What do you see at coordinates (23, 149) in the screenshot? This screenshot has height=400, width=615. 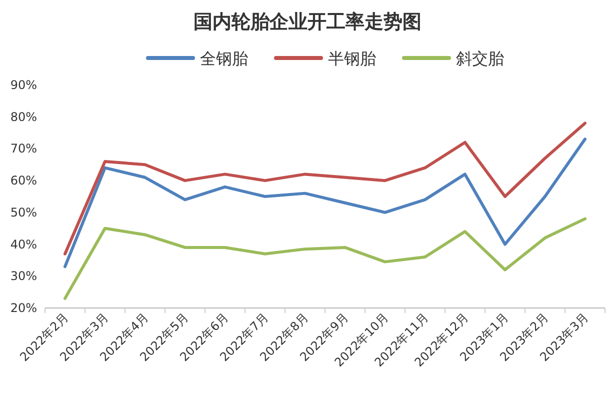 I see `y-tick-label: 70%` at bounding box center [23, 149].